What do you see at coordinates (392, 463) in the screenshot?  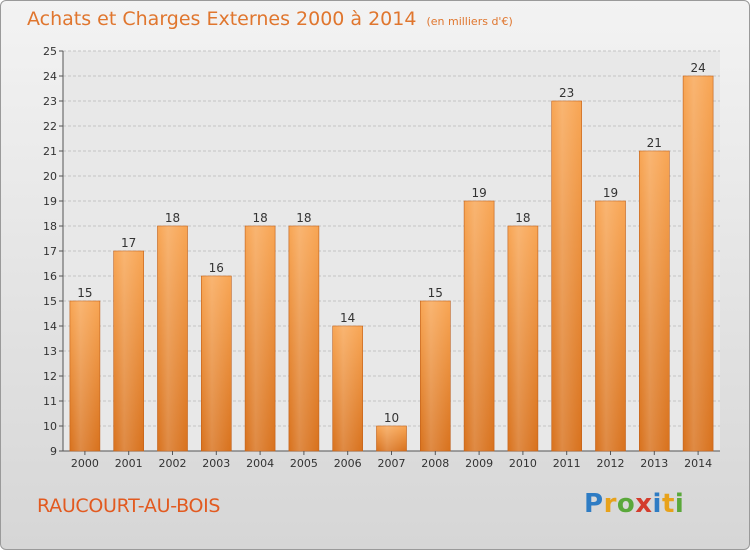 I see `x-tick-label-2007: 2007` at bounding box center [392, 463].